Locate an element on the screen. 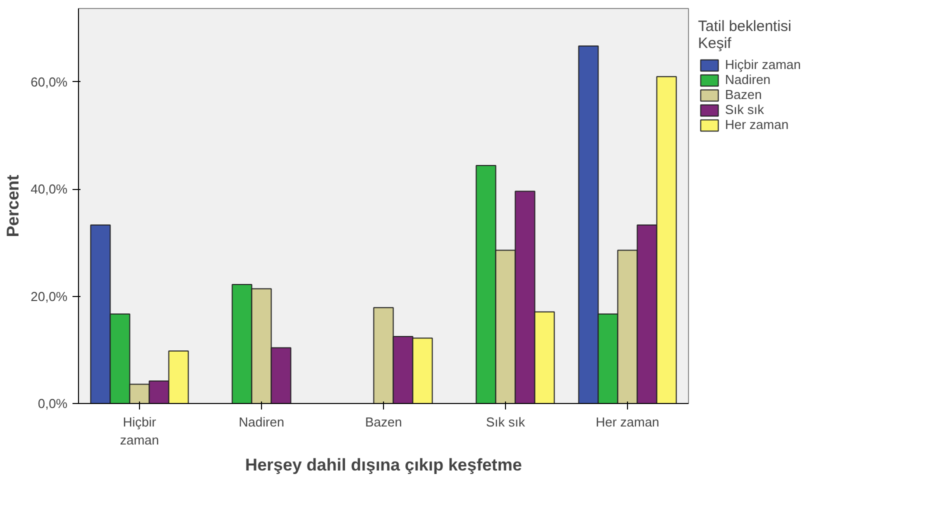 Image resolution: width=934 pixels, height=523 pixels. x-axis-title: Herşey dahil dışına çıkıp keşfetme is located at coordinates (383, 465).